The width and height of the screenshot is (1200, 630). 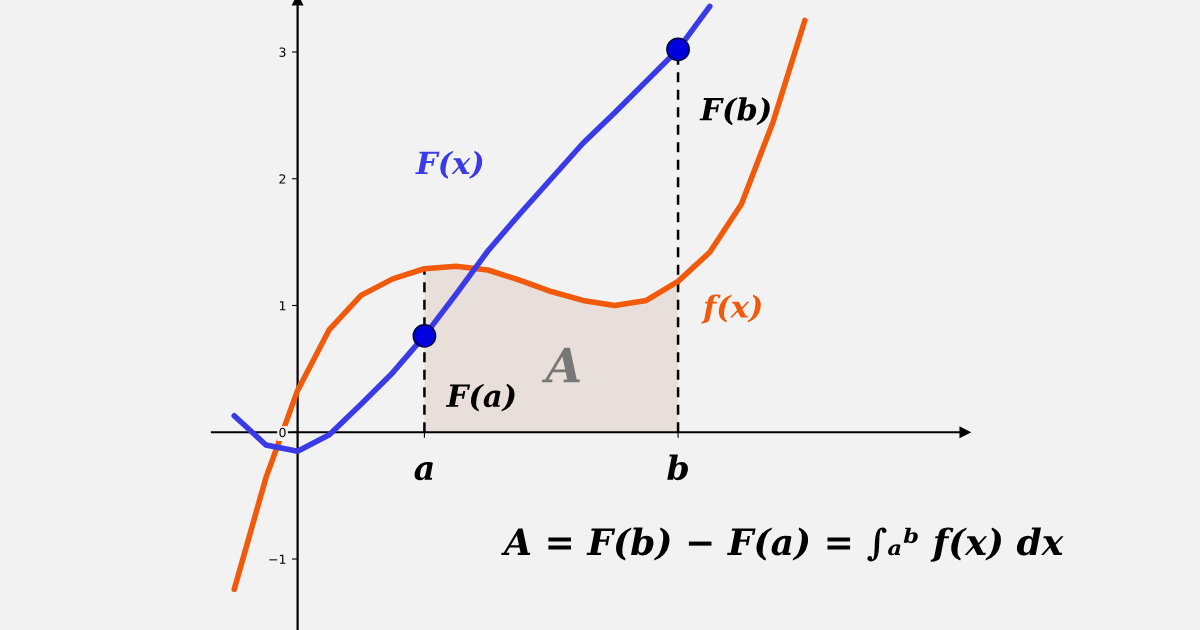 I want to click on x-tick-label: b, so click(x=677, y=467).